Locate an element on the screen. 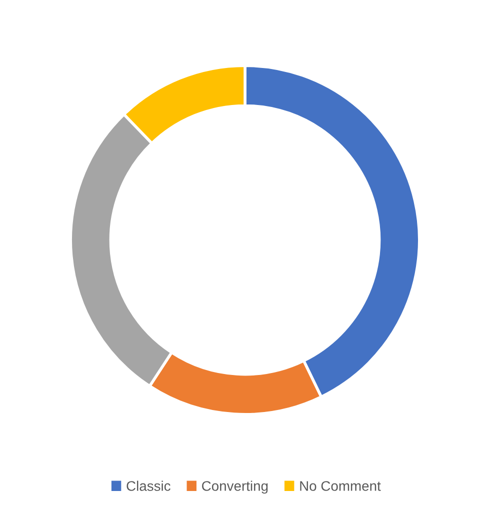  legend-label: Classic is located at coordinates (148, 485).